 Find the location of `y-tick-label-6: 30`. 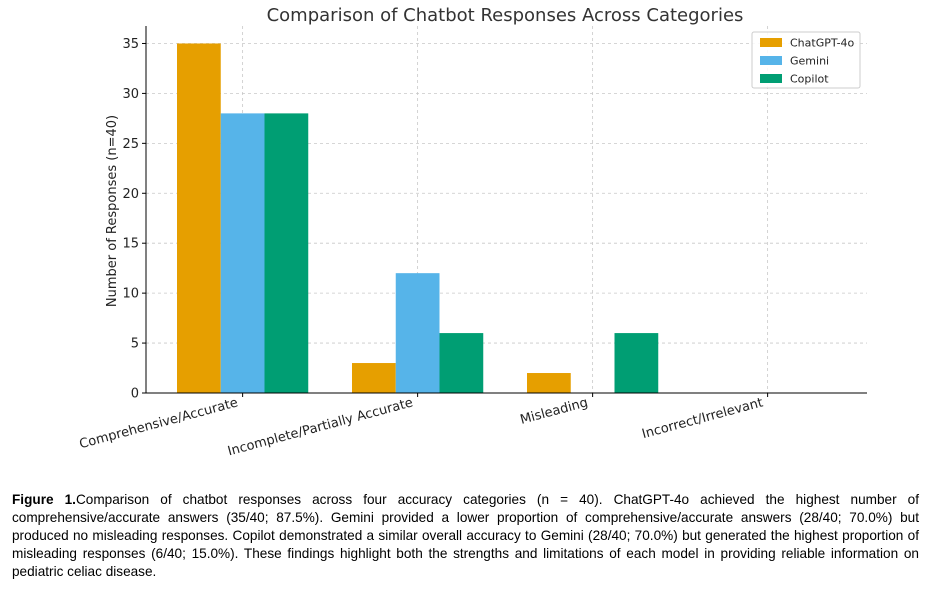

y-tick-label-6: 30 is located at coordinates (130, 94).